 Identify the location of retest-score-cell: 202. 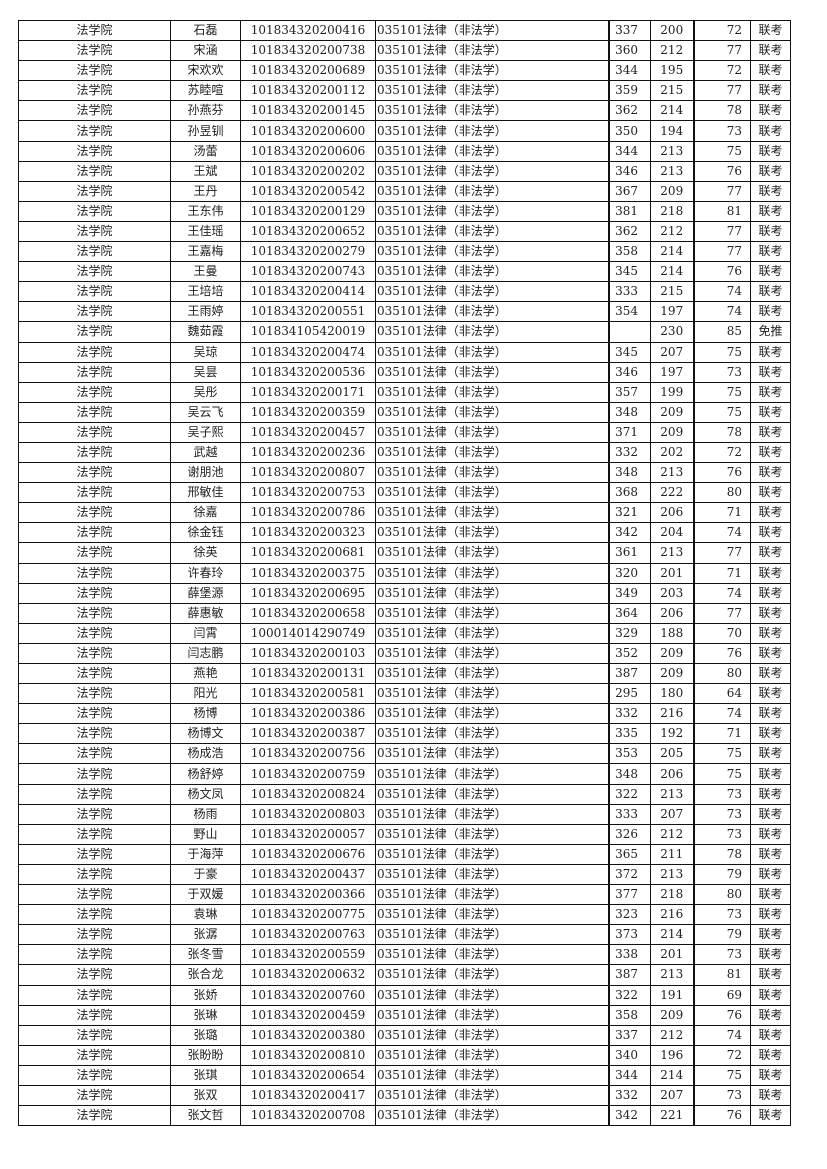
(672, 452).